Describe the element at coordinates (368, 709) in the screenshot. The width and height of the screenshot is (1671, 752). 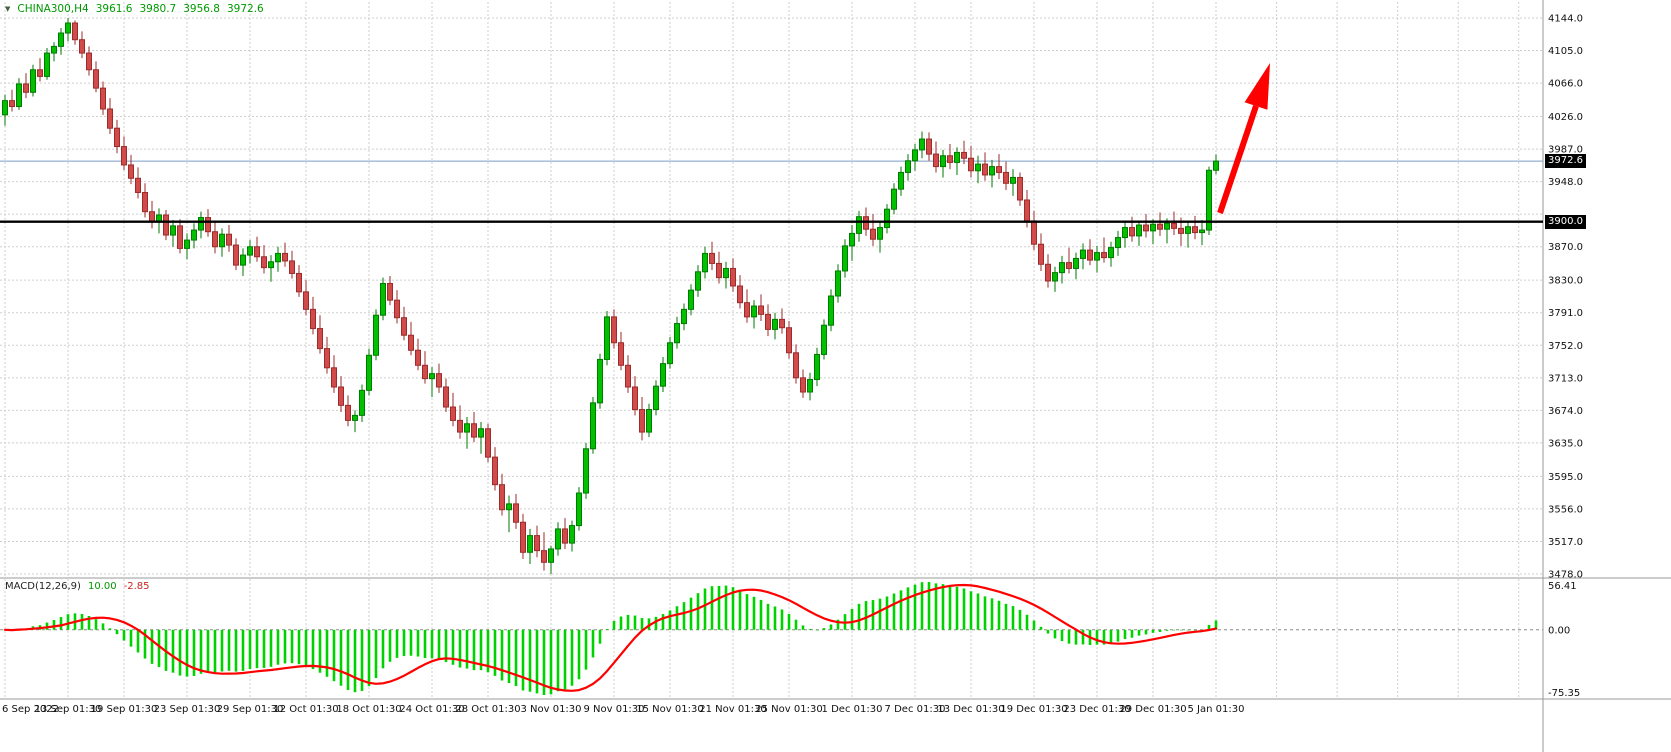
I see `svg-text: 18 Oct 01:30` at that location.